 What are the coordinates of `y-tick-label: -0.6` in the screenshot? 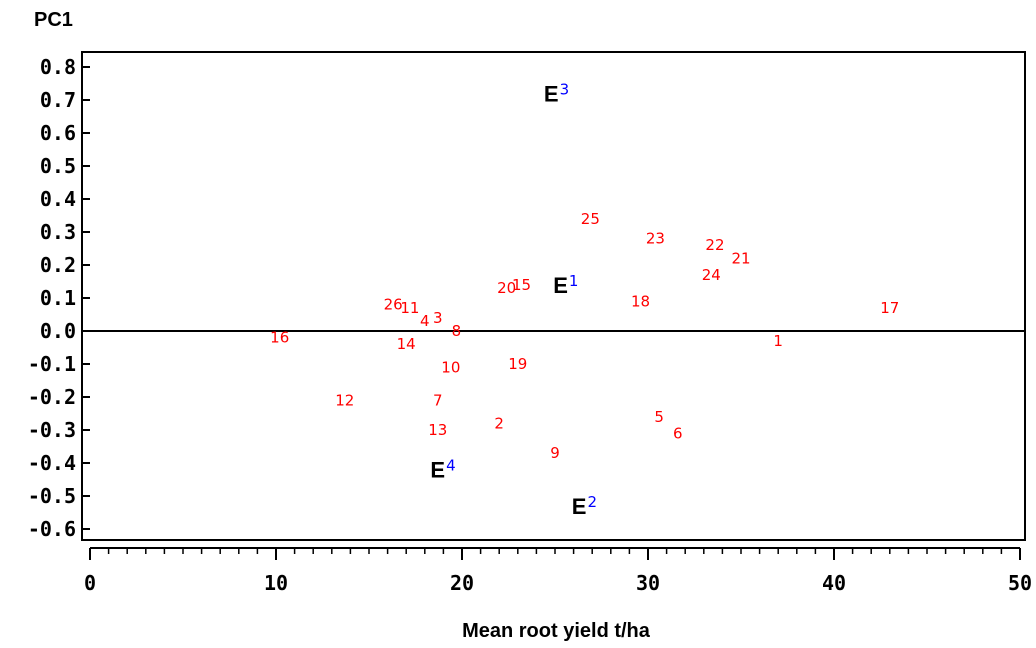 It's located at (52, 529).